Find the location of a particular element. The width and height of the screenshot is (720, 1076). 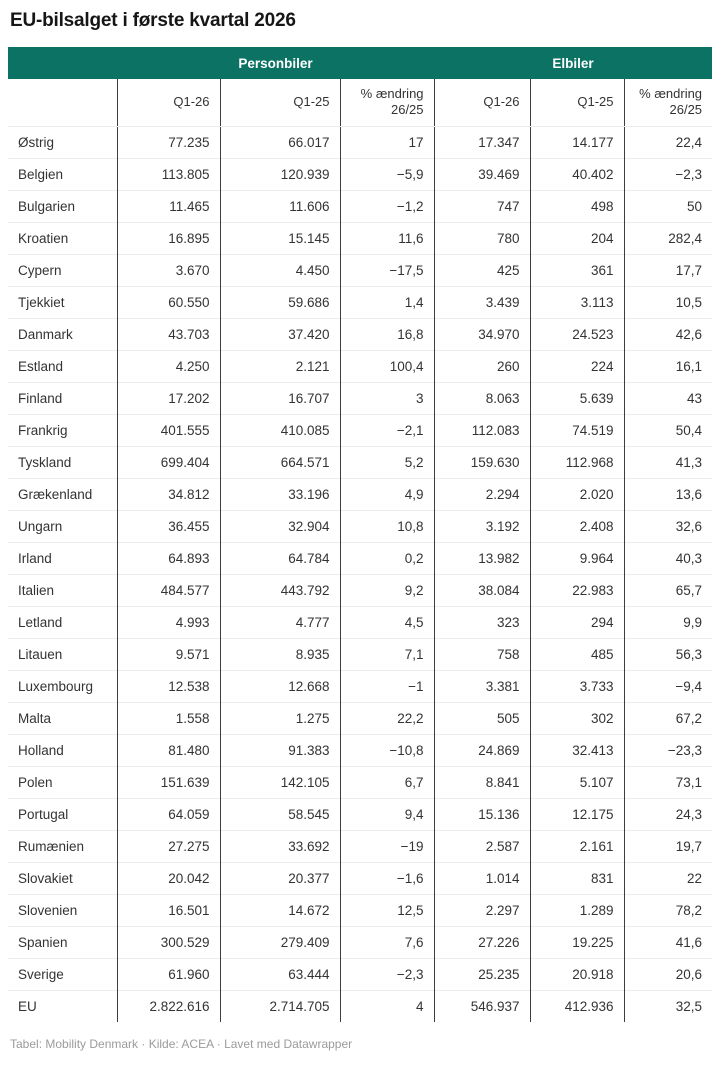

cell-value: 8.841 is located at coordinates (482, 781).